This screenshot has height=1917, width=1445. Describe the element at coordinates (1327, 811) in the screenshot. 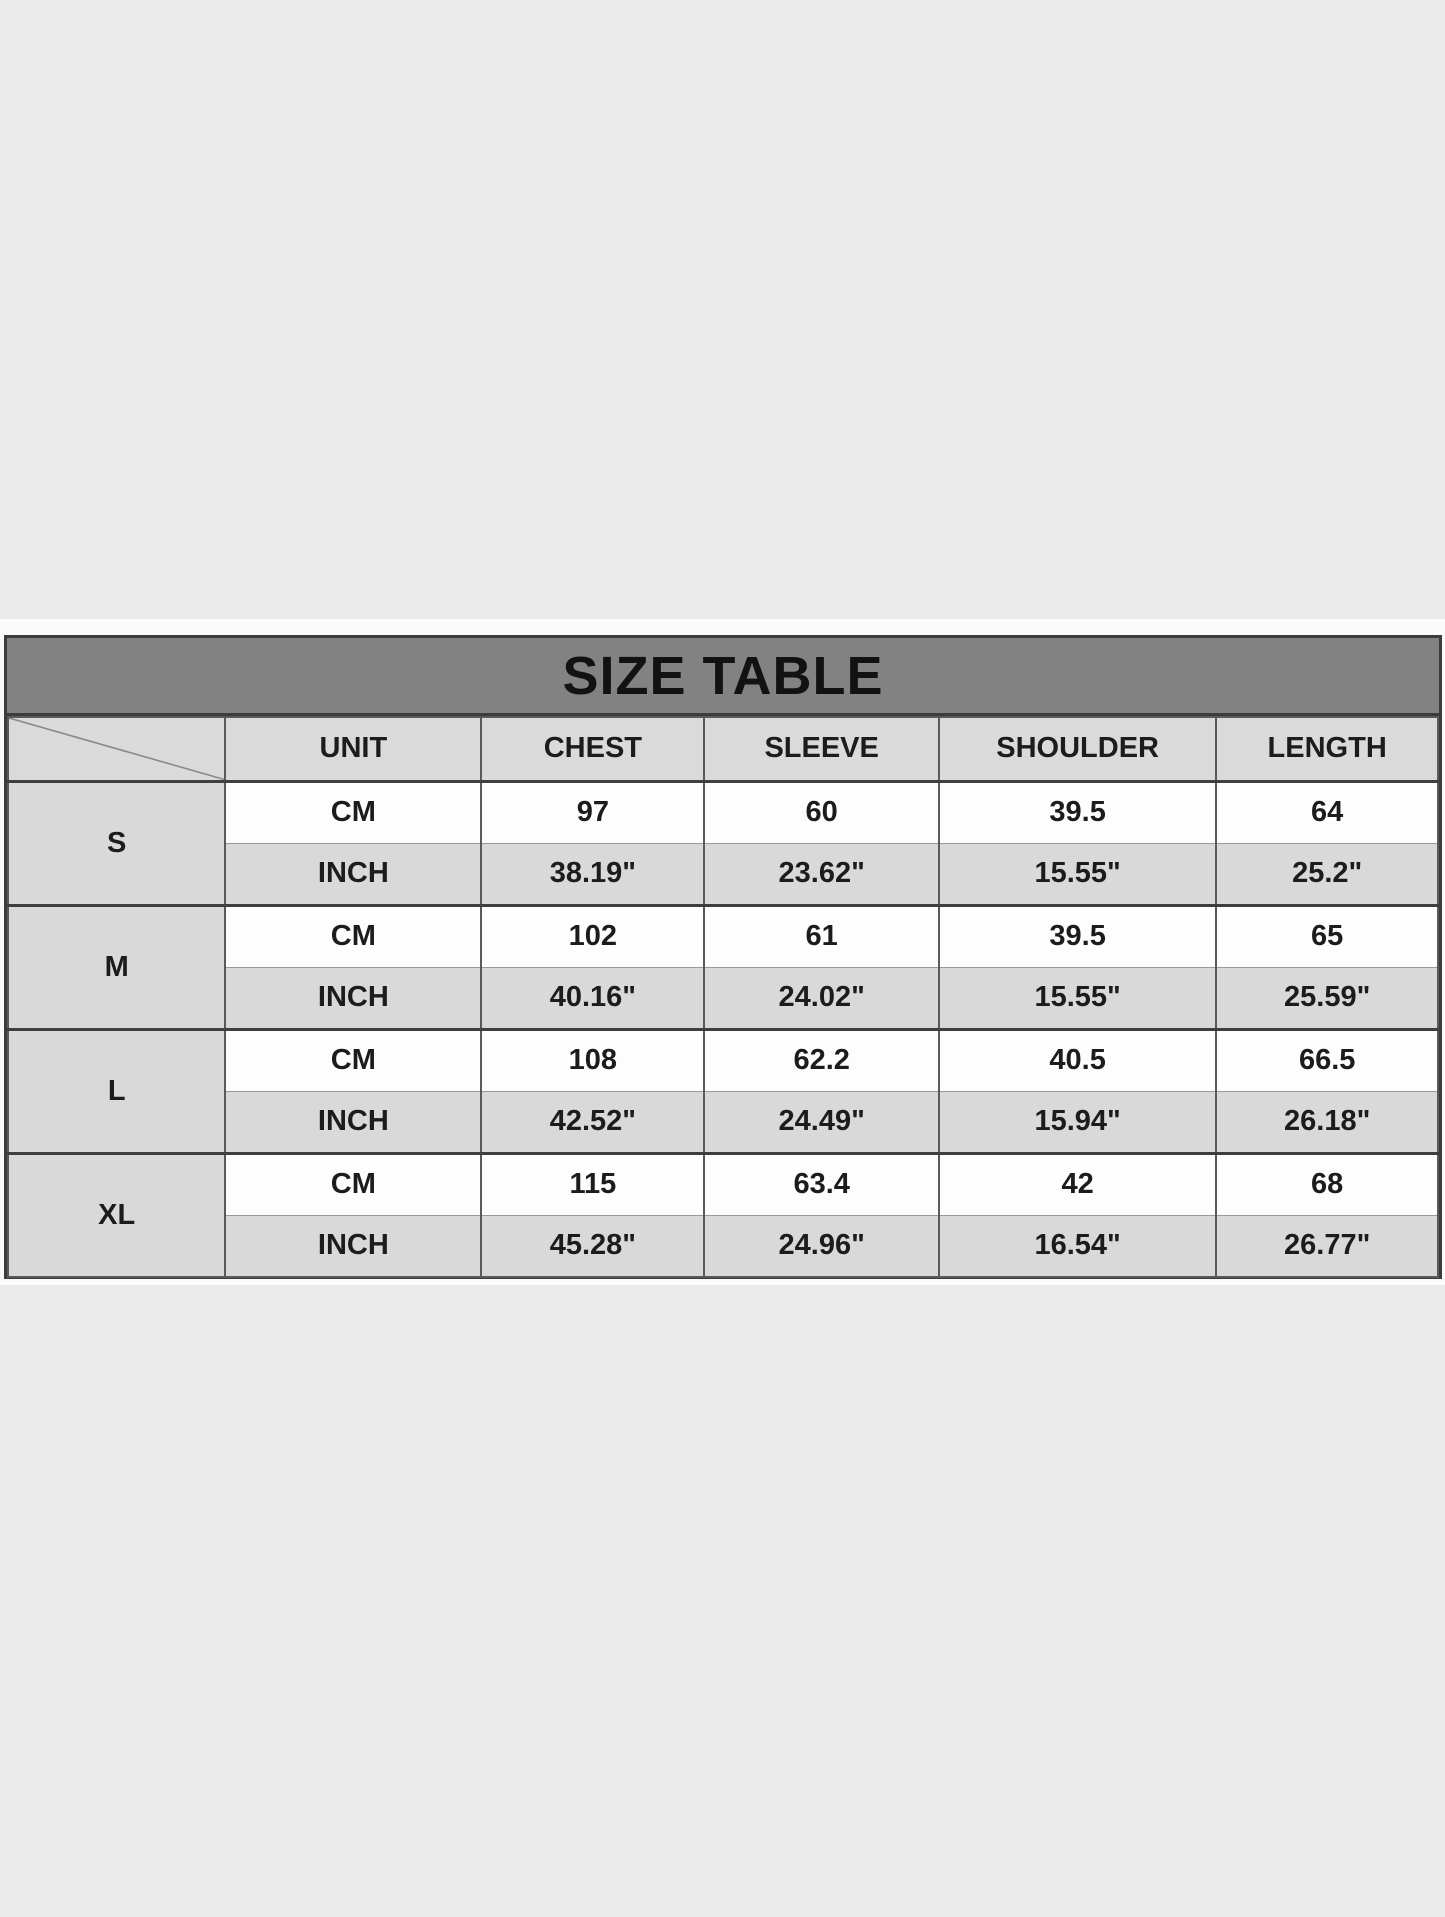

I see `value-s-cm-length: 64` at that location.